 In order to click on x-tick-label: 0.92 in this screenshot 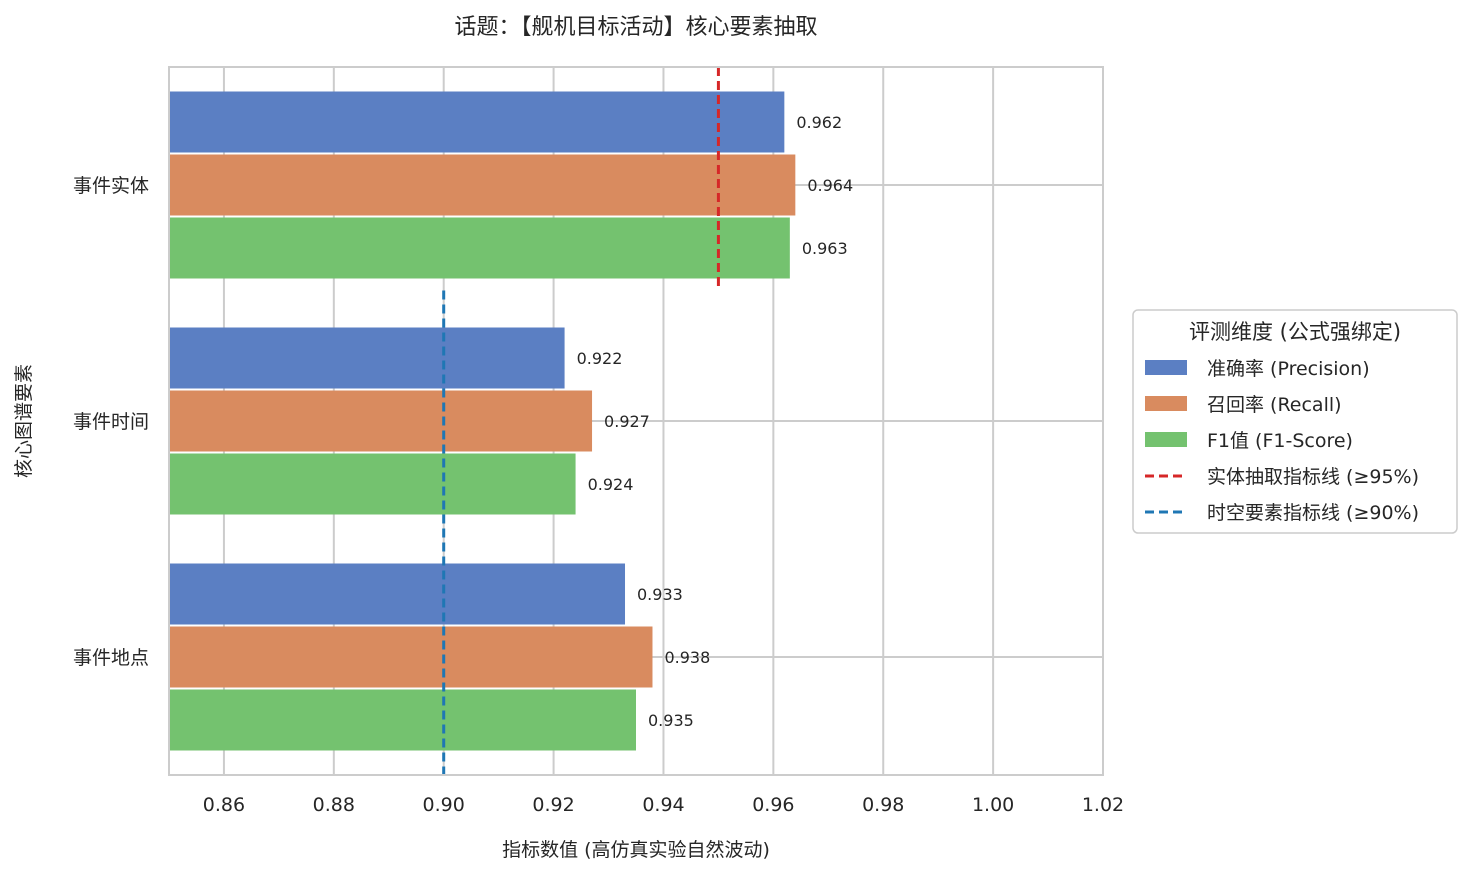, I will do `click(553, 805)`.